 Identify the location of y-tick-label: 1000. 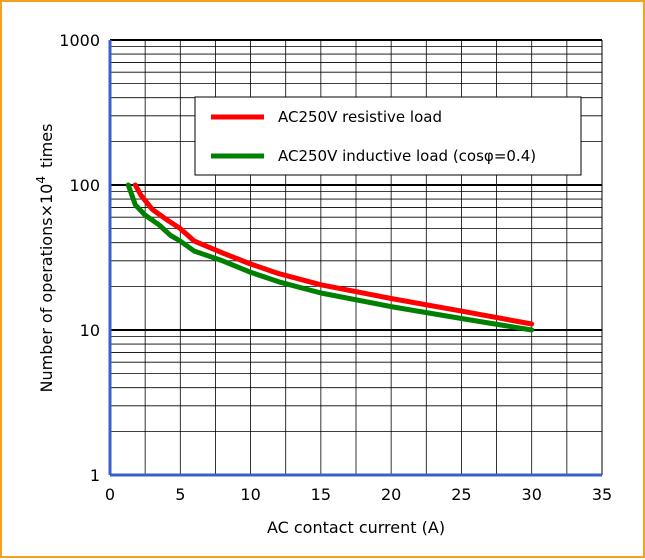
(79, 40).